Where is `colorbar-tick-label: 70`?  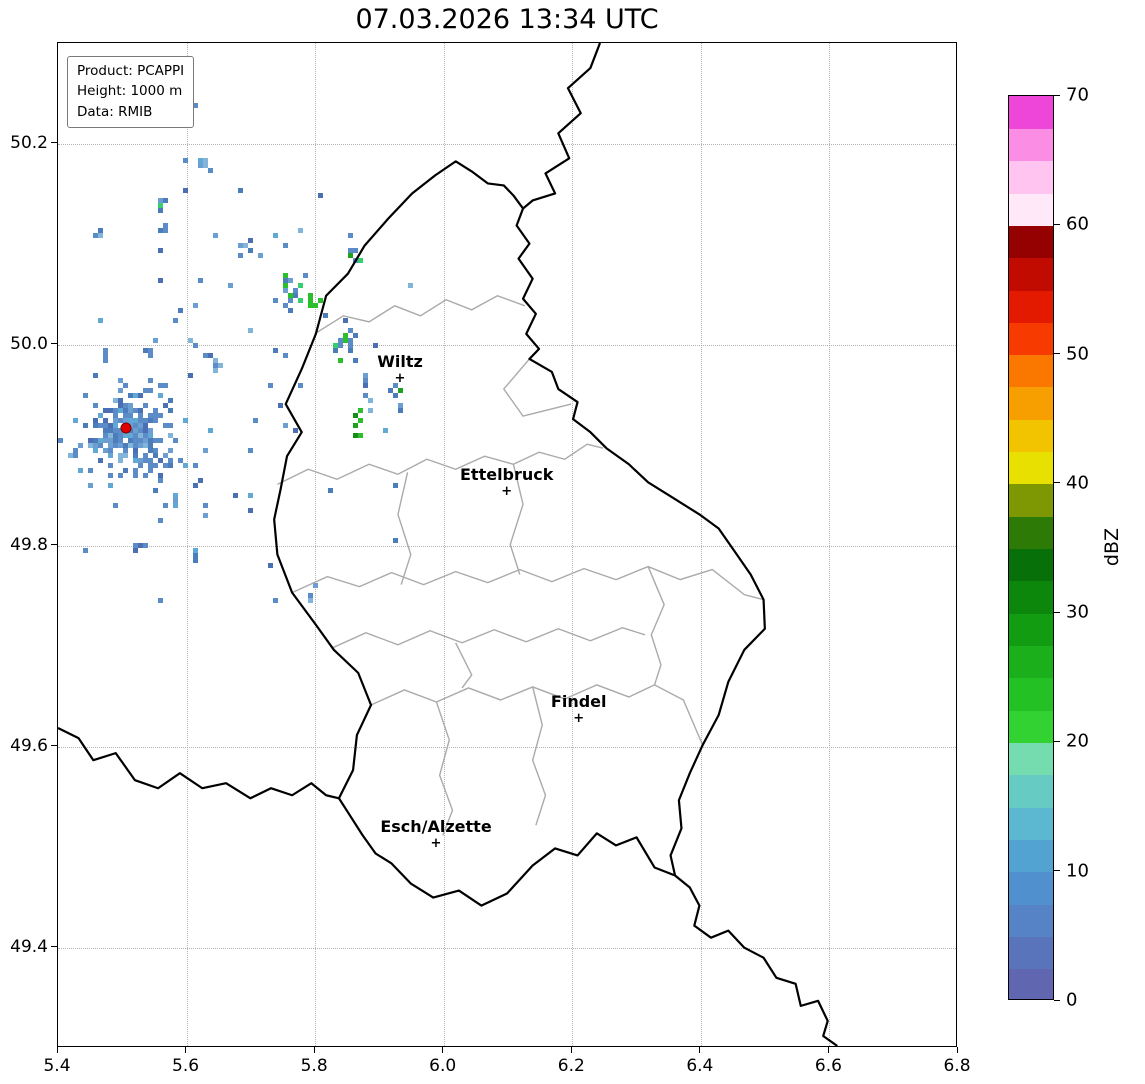
colorbar-tick-label: 70 is located at coordinates (1077, 95).